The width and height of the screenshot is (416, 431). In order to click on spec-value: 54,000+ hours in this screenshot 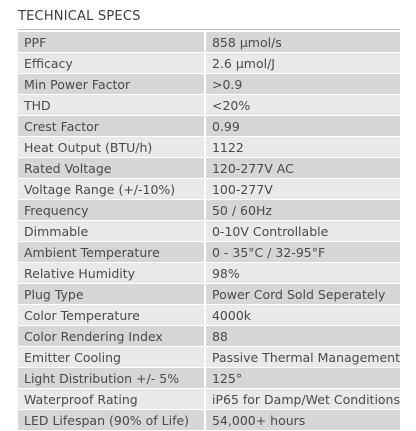, I will do `click(302, 420)`.